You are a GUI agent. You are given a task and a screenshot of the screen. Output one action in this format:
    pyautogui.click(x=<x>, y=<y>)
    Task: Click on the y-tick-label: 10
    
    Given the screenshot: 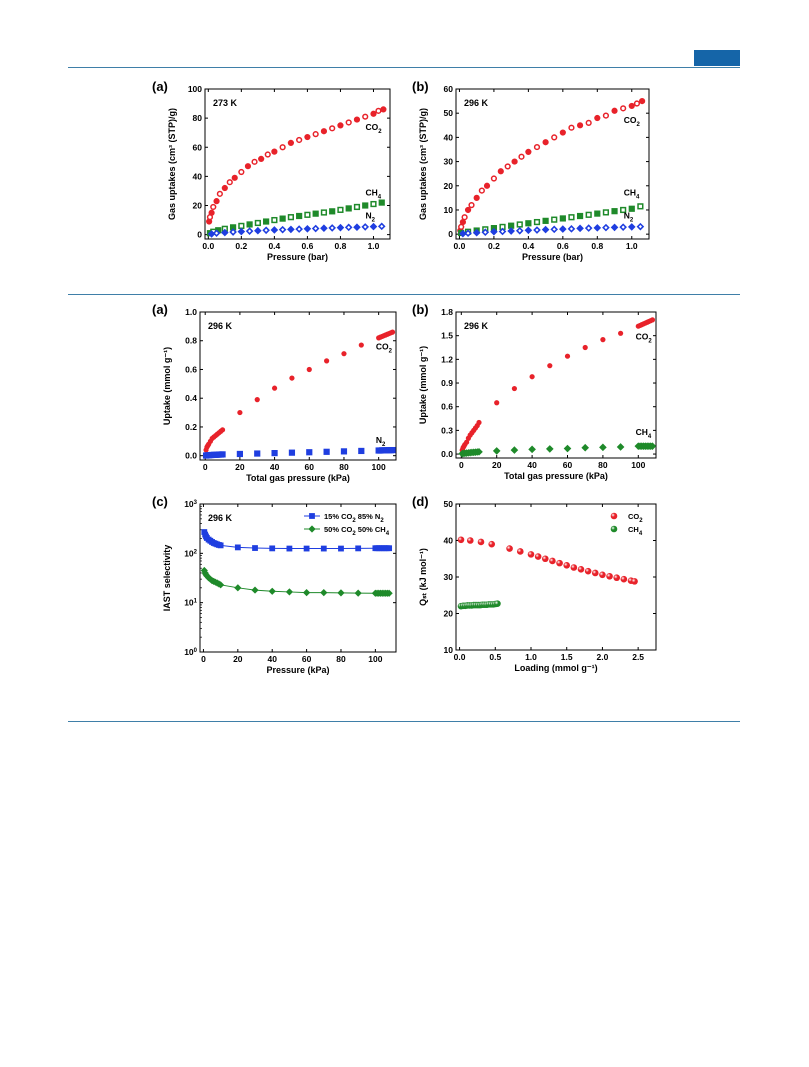 What is the action you would take?
    pyautogui.click(x=449, y=650)
    